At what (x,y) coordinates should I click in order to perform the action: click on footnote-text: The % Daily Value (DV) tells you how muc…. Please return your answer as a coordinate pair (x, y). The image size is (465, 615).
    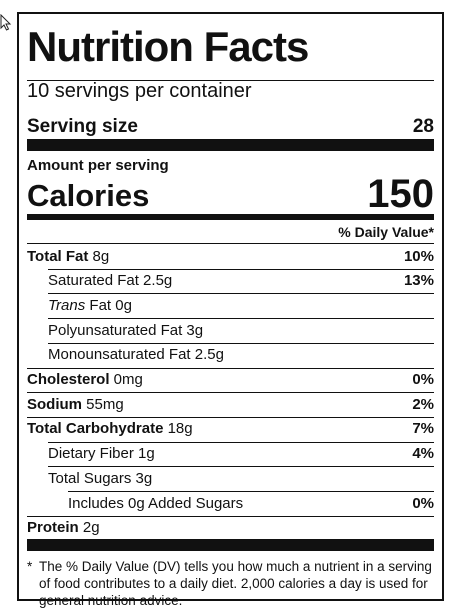
    Looking at the image, I should click on (235, 583).